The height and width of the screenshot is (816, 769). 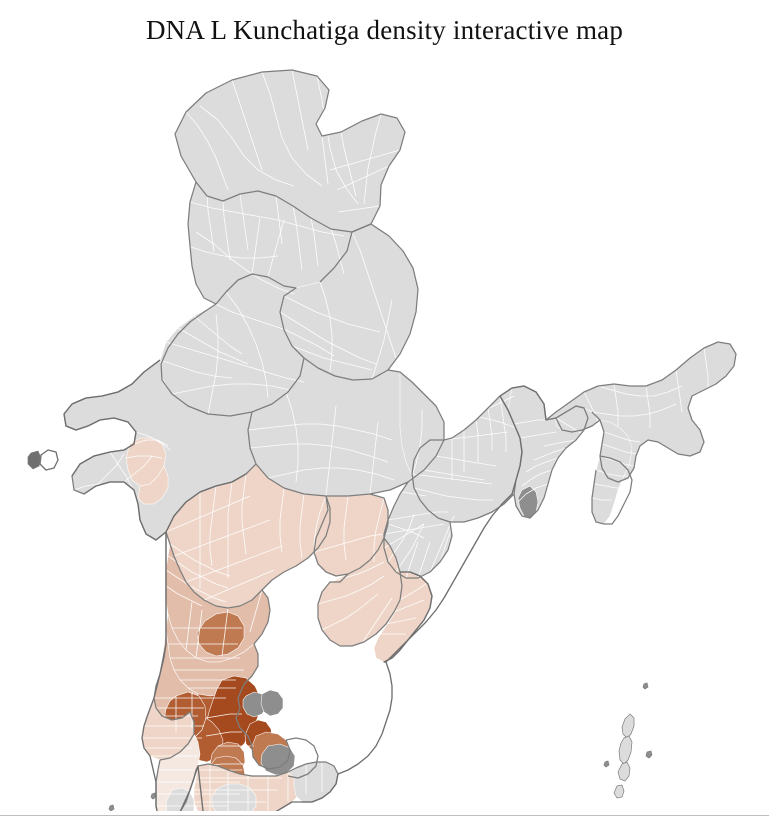 I want to click on island-little-andaman, so click(x=619, y=791).